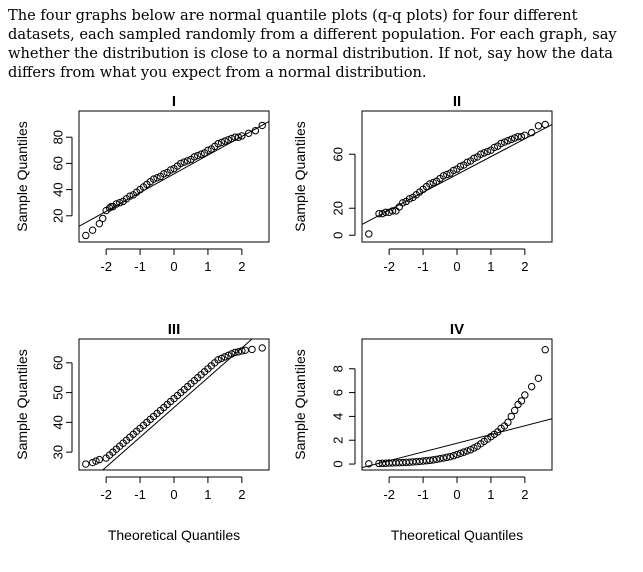  What do you see at coordinates (457, 329) in the screenshot?
I see `panel-title: IV` at bounding box center [457, 329].